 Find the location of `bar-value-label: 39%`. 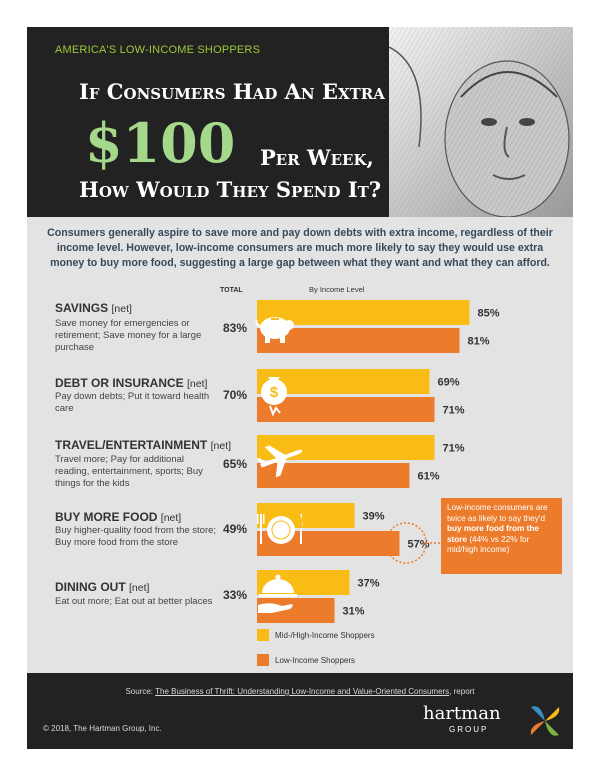

bar-value-label: 39% is located at coordinates (374, 517).